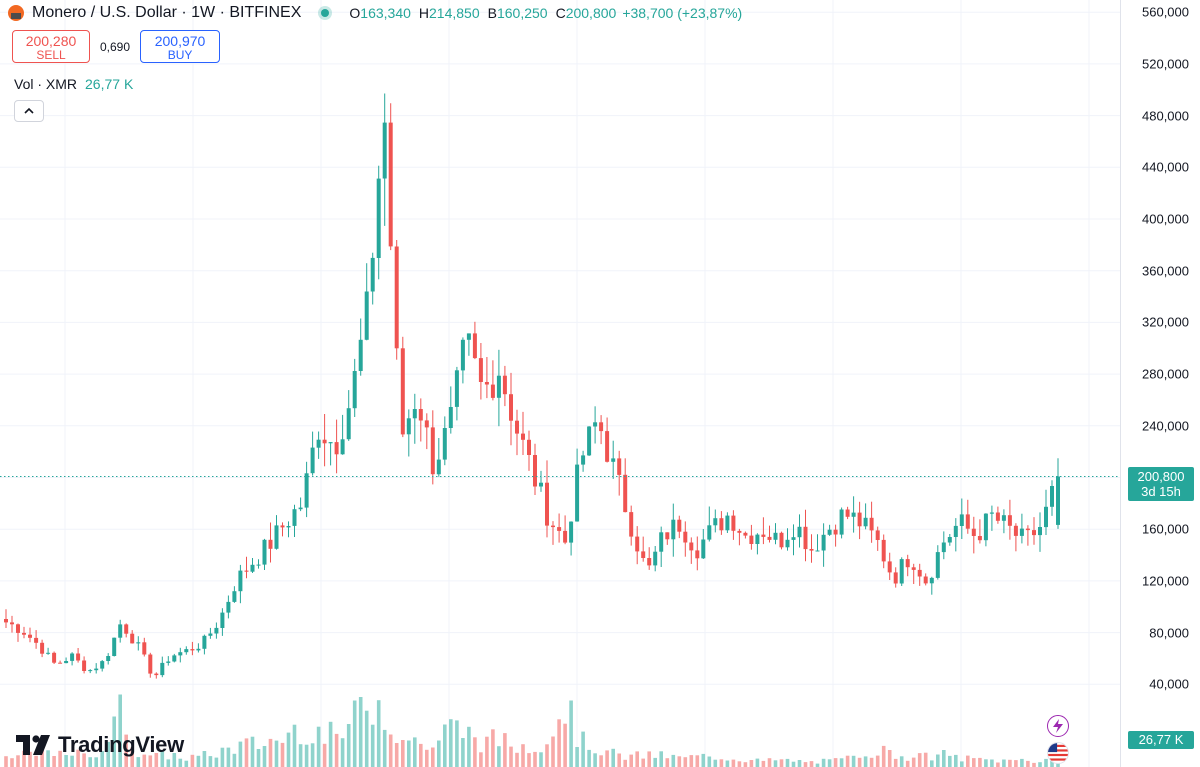 This screenshot has width=1200, height=767. I want to click on sell-button: 200,280 SELL, so click(51, 46).